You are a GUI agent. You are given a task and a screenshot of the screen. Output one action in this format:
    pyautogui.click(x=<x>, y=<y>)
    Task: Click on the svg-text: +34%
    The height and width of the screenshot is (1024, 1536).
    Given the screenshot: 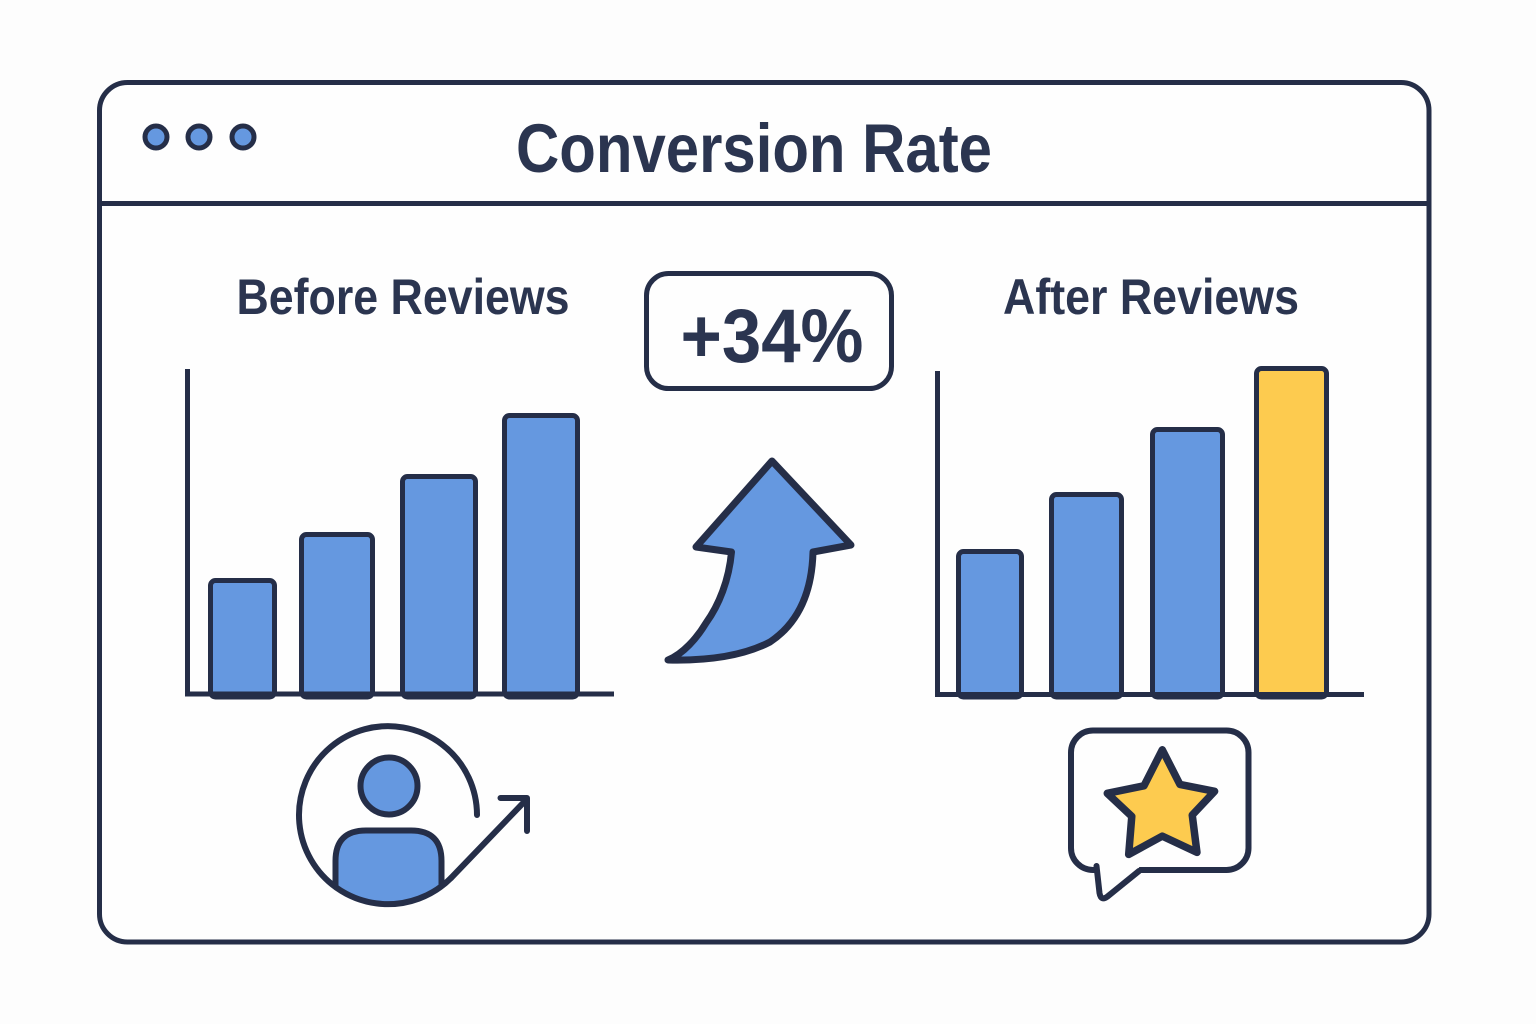 What is the action you would take?
    pyautogui.click(x=772, y=336)
    